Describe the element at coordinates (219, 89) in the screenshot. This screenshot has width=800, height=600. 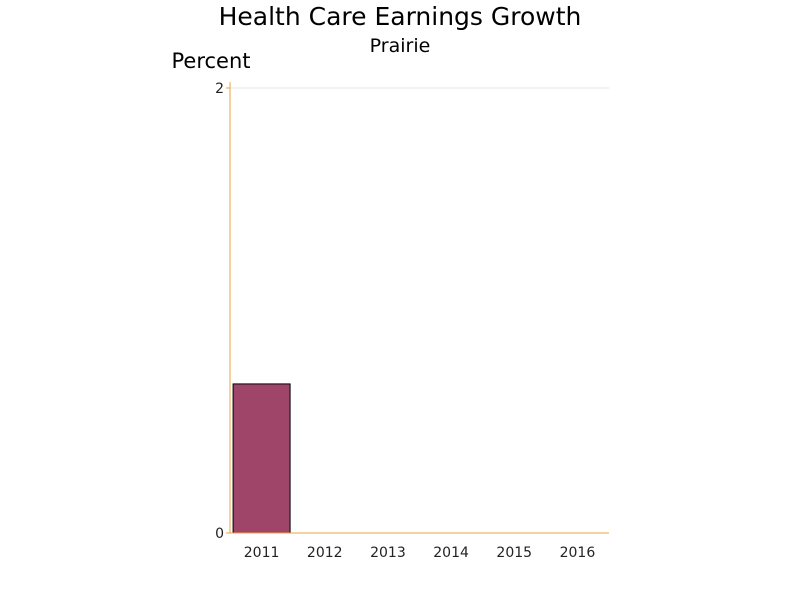
I see `y-tick-label: 2` at that location.